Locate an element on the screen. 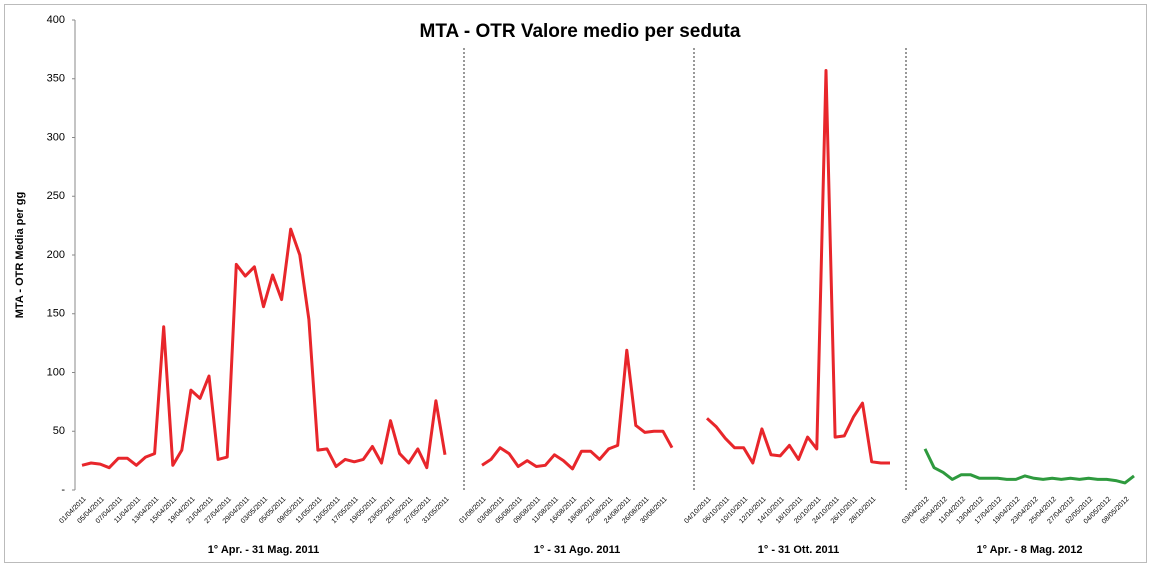 The width and height of the screenshot is (1152, 568). y-tick-label: 350 is located at coordinates (56, 79).